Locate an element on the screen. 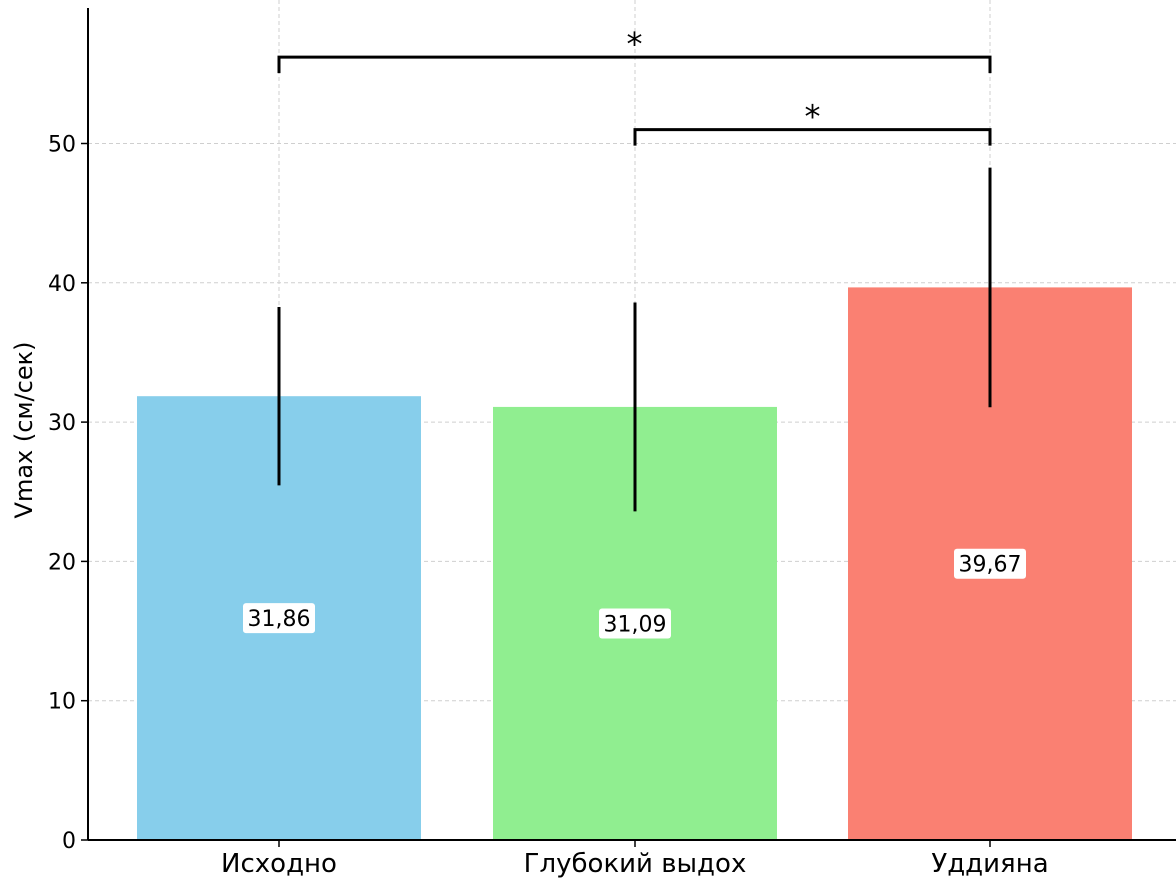 Image resolution: width=1176 pixels, height=880 pixels. y-tick-label: 10 is located at coordinates (62, 702).